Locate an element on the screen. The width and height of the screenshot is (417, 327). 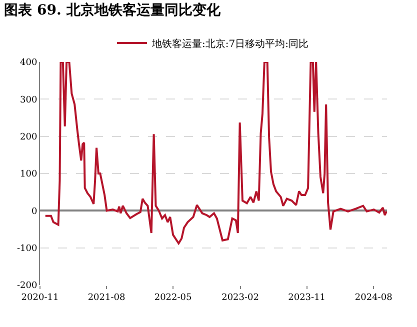
y-tick-label: -200 is located at coordinates (27, 286).